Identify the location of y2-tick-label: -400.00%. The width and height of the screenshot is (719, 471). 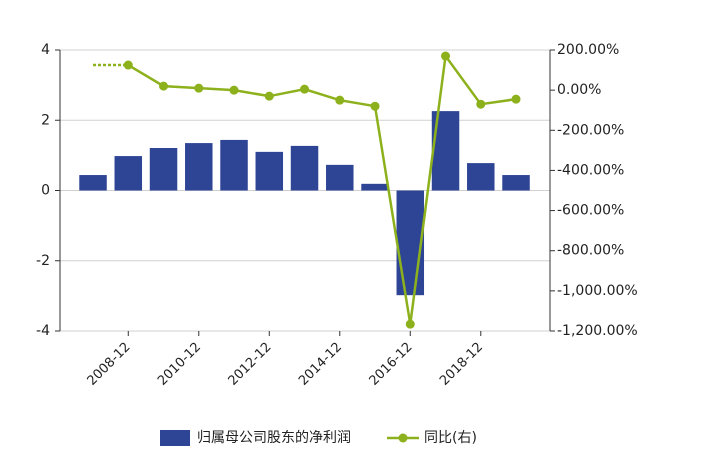
(590, 170).